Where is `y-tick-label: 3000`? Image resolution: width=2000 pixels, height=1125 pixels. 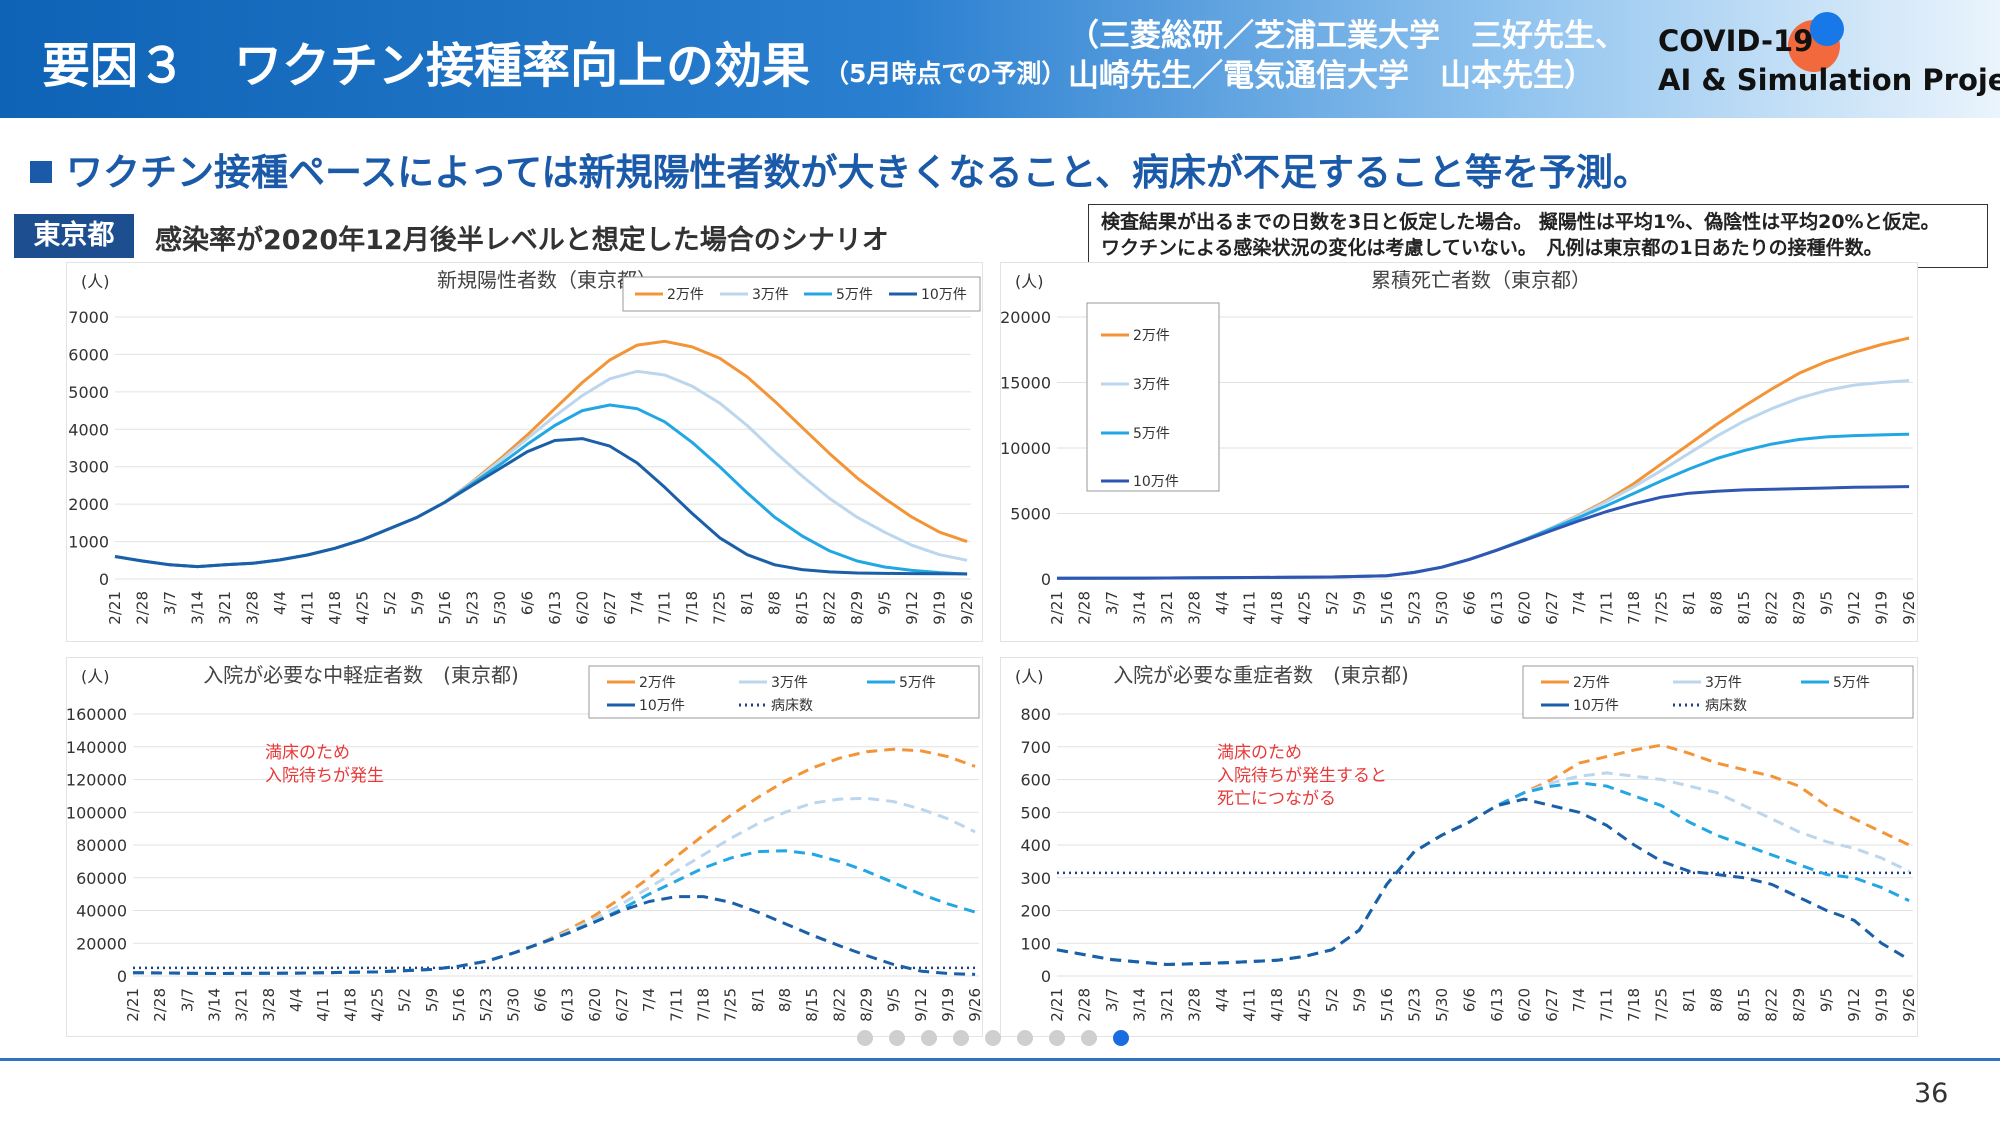
y-tick-label: 3000 is located at coordinates (88, 467).